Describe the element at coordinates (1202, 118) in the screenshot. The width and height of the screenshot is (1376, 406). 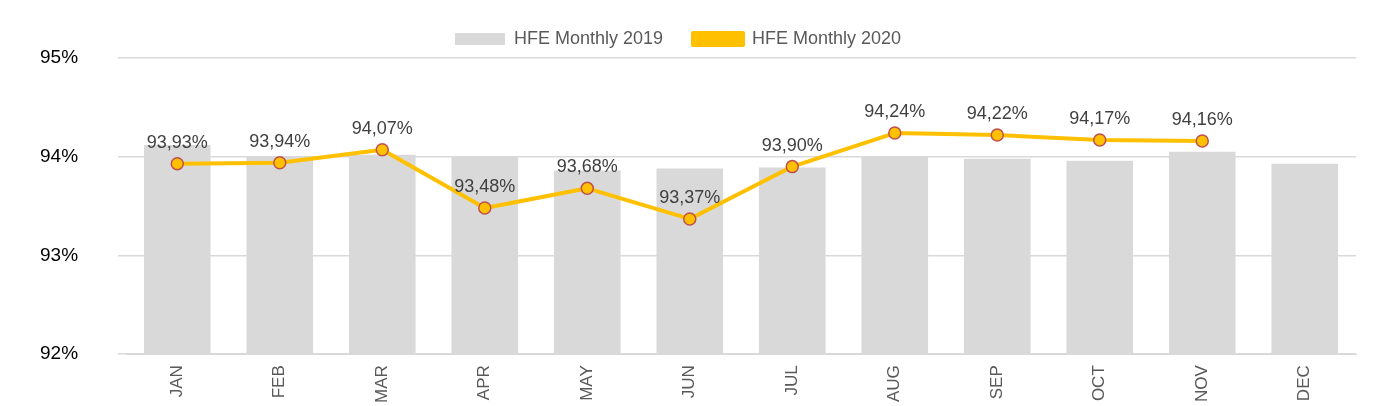
I see `data-label: 94,16%` at that location.